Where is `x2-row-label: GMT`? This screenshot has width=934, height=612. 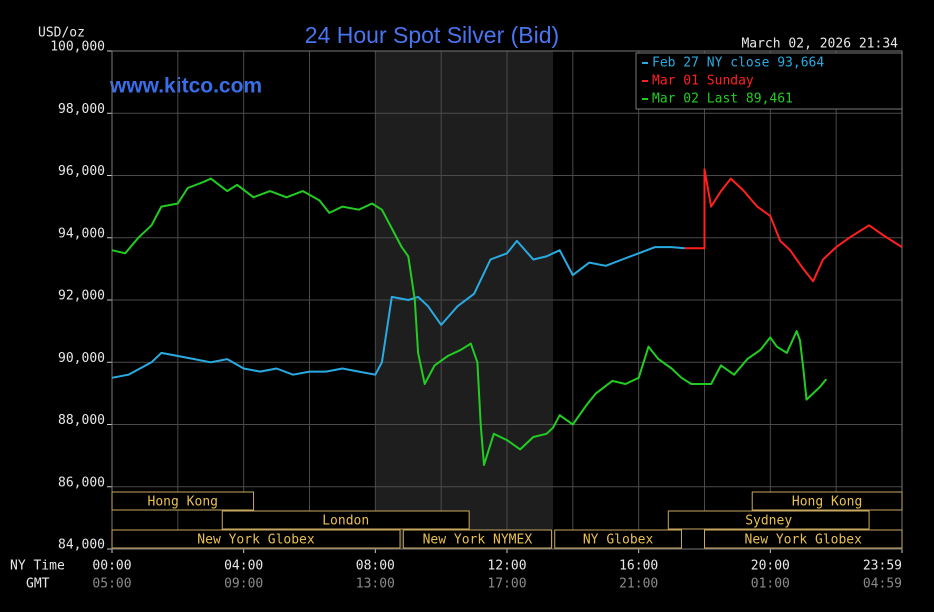 x2-row-label: GMT is located at coordinates (38, 584).